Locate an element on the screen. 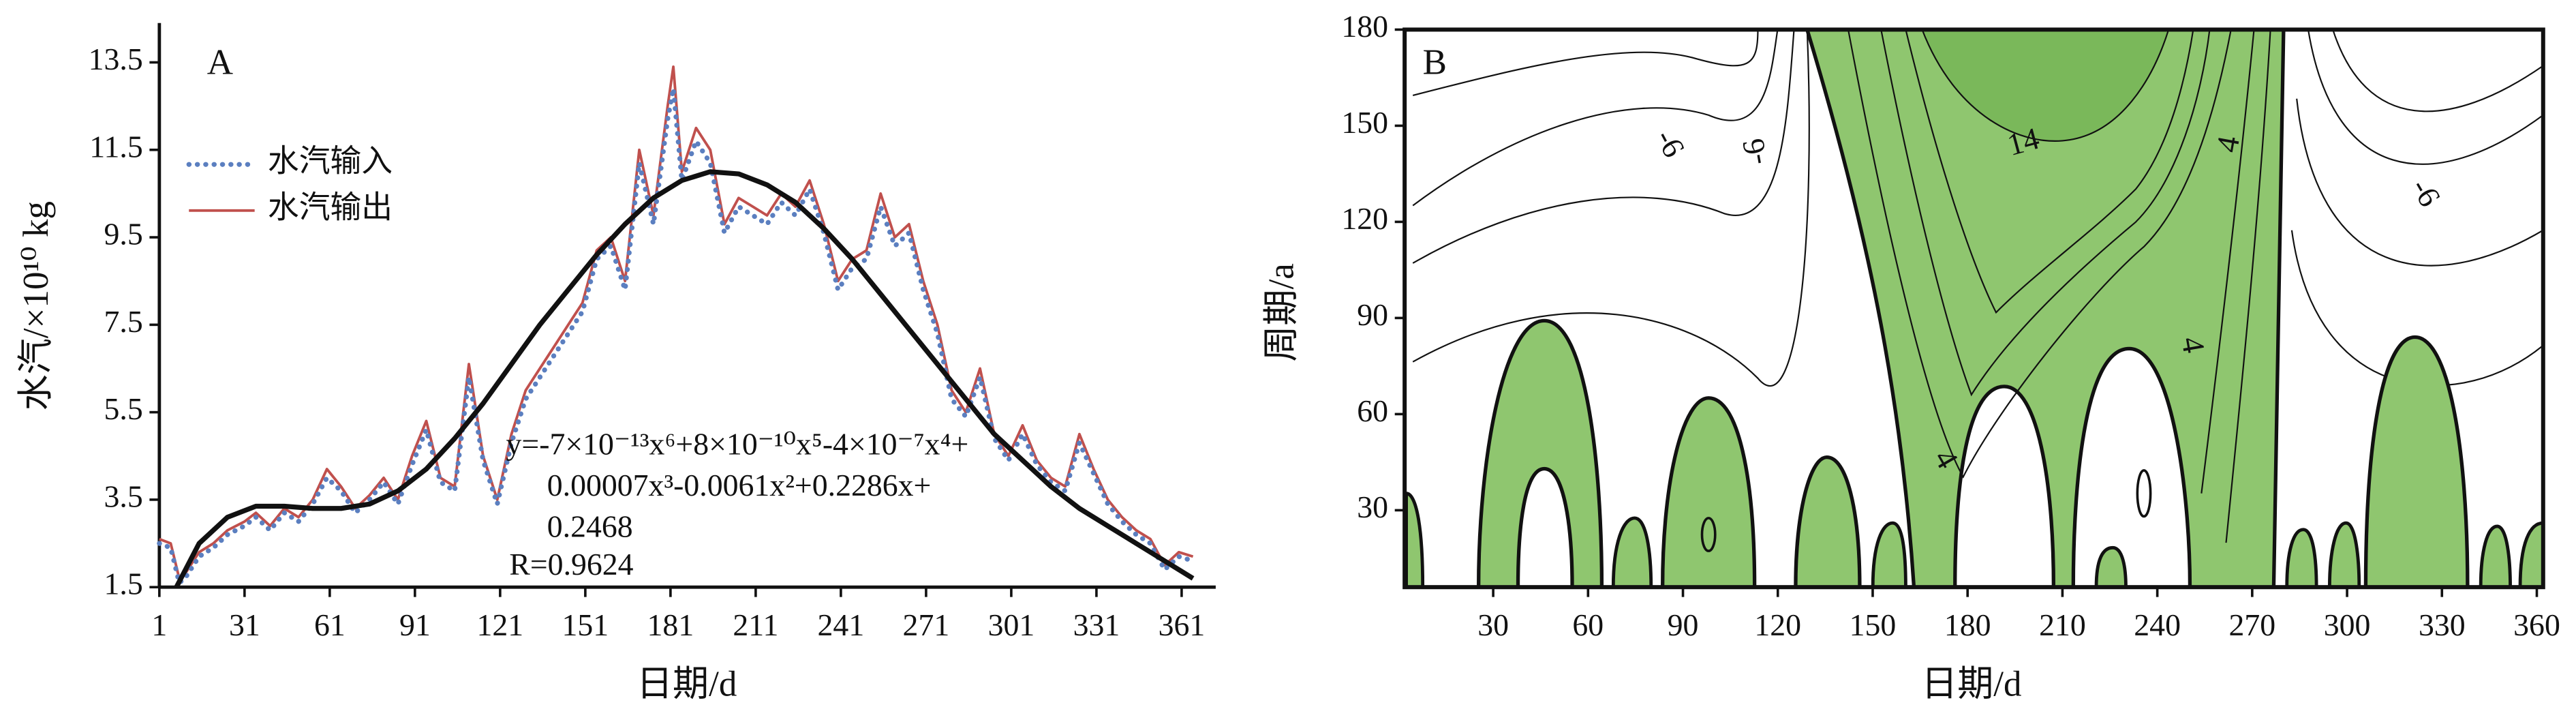 The image size is (2576, 722). x-tick-label: 271 is located at coordinates (927, 624).